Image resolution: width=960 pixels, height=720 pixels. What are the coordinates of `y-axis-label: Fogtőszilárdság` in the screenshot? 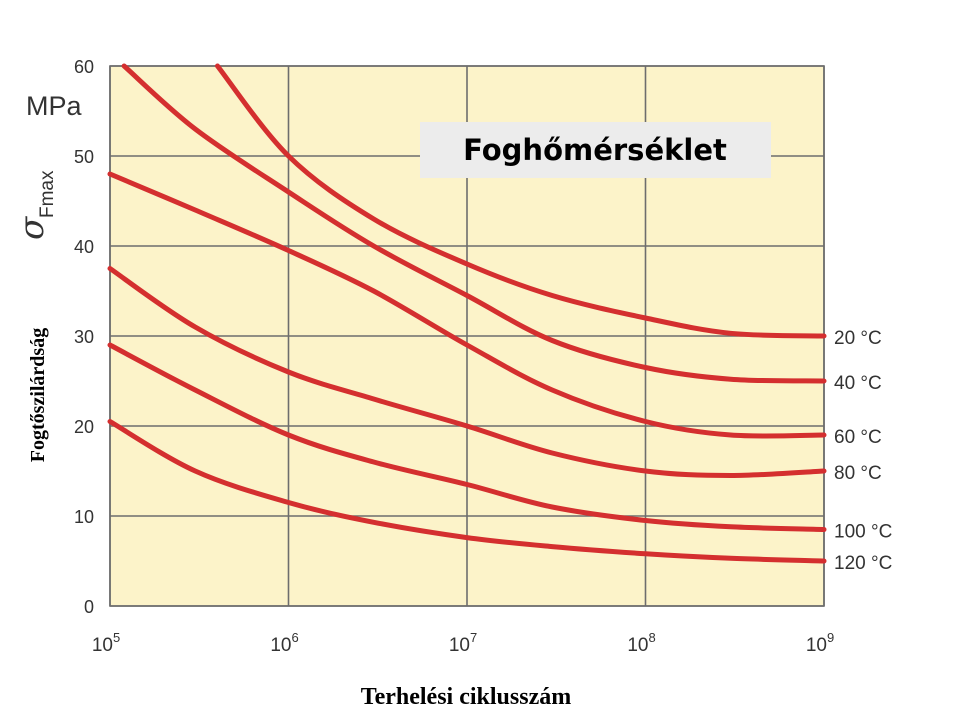 It's located at (38, 395).